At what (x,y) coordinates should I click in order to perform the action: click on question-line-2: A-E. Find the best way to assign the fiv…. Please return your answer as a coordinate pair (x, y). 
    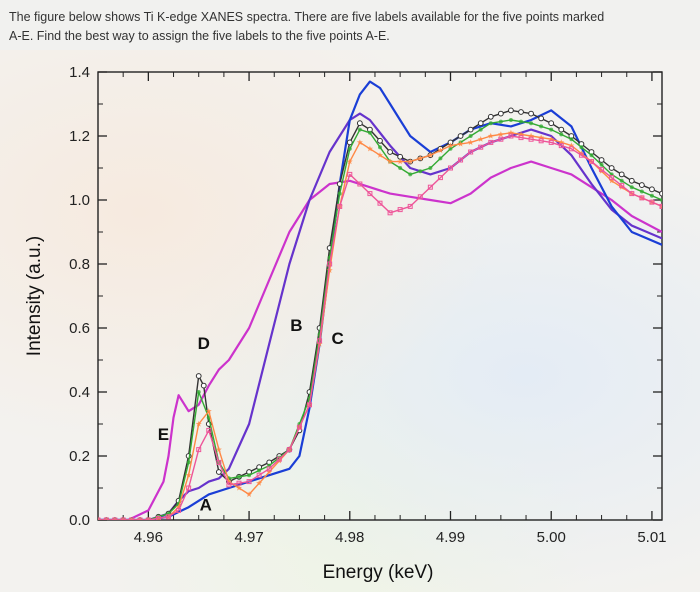
    Looking at the image, I should click on (199, 36).